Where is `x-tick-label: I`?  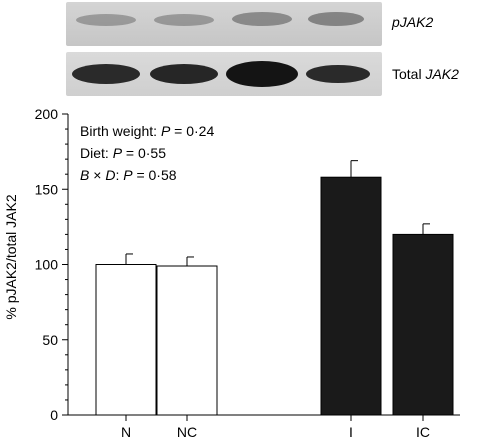 x-tick-label: I is located at coordinates (351, 432).